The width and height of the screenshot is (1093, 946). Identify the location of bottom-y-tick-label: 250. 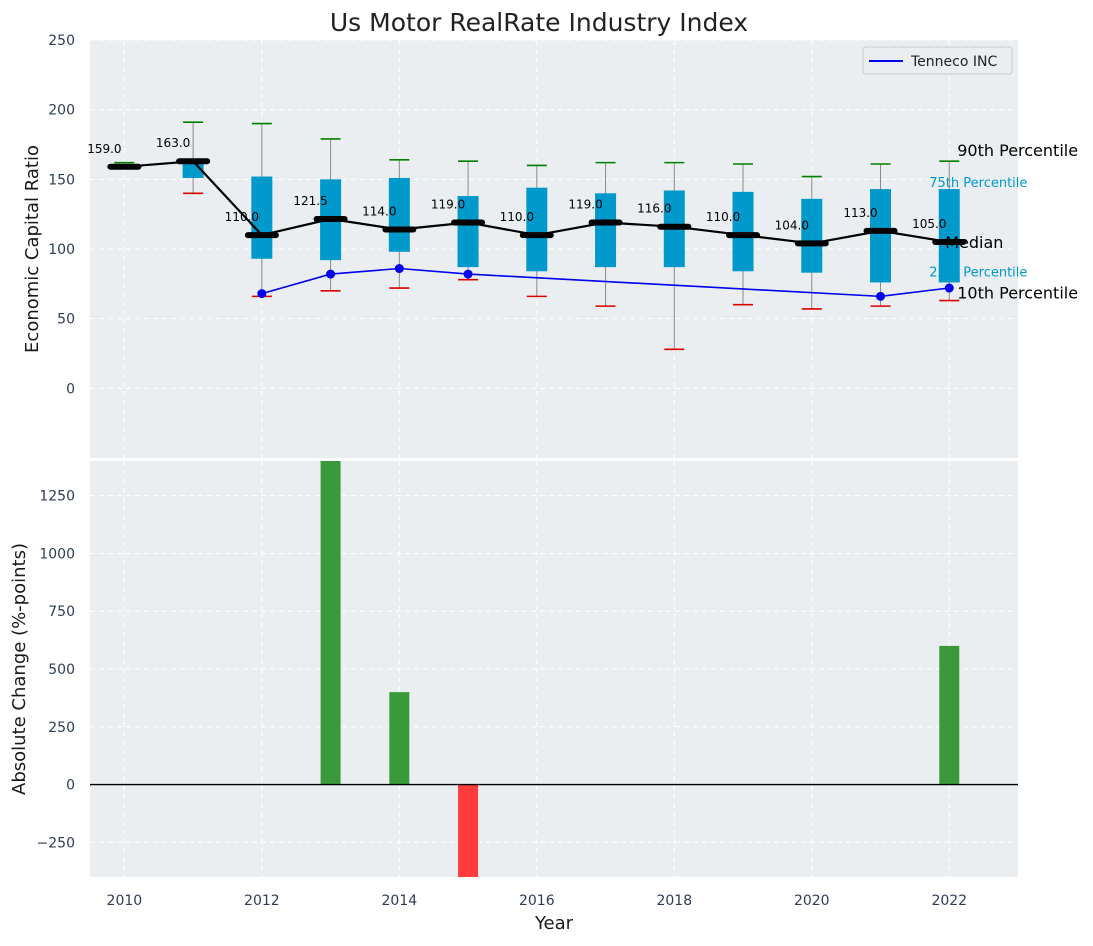
(61, 728).